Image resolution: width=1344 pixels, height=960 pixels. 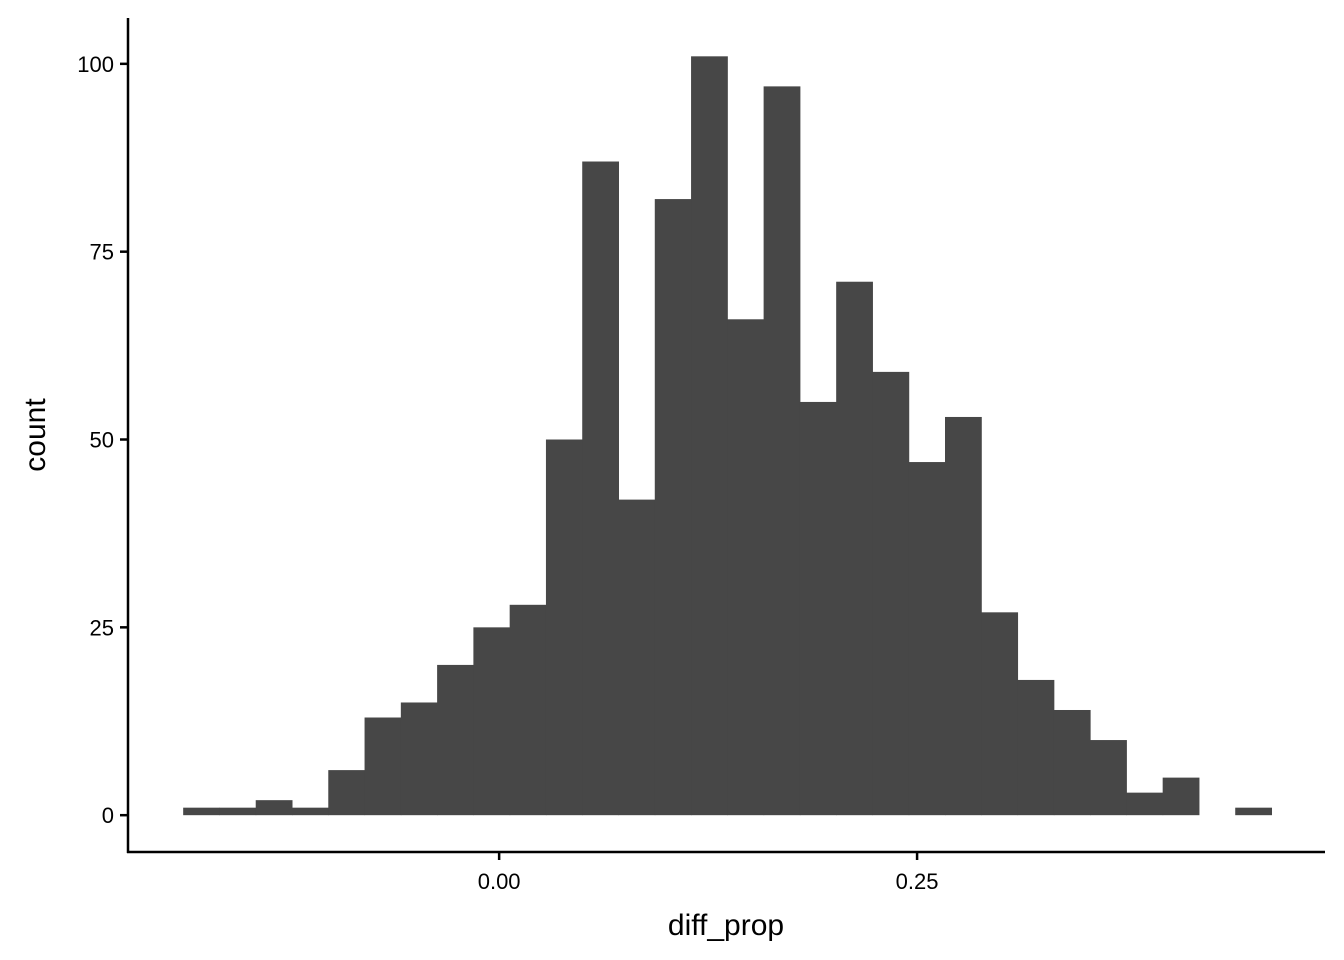 I want to click on x-axis-title: diff_prop, so click(x=726, y=925).